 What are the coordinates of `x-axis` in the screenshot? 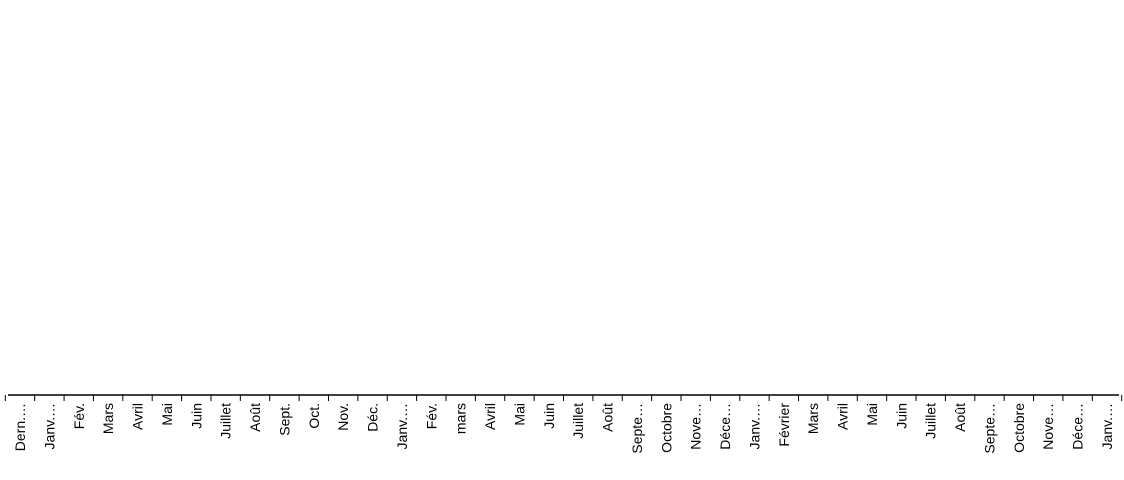 It's located at (563, 397).